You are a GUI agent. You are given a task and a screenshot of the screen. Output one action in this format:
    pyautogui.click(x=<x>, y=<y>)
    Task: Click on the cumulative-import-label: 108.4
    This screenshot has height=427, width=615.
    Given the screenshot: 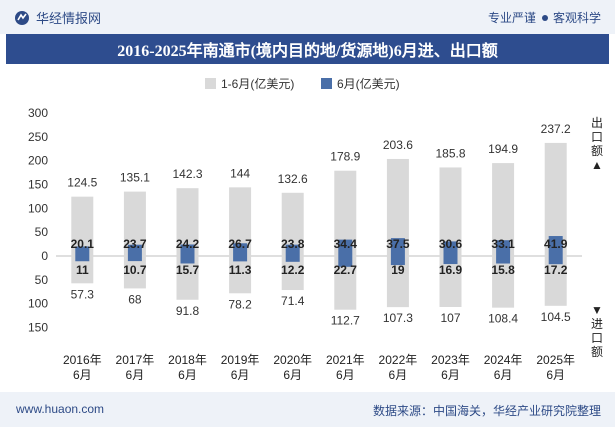 What is the action you would take?
    pyautogui.click(x=503, y=319)
    